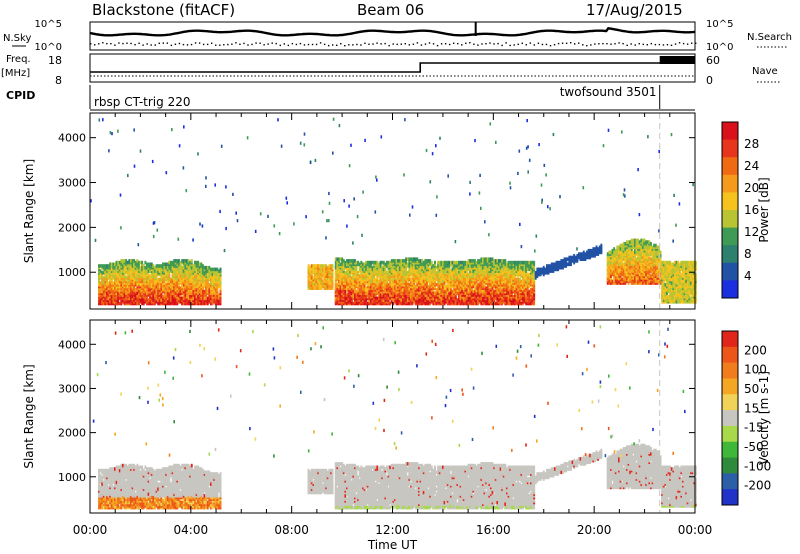 The height and width of the screenshot is (554, 800). What do you see at coordinates (142, 102) in the screenshot?
I see `cpid-program-1: rbsp CT-trig 220` at bounding box center [142, 102].